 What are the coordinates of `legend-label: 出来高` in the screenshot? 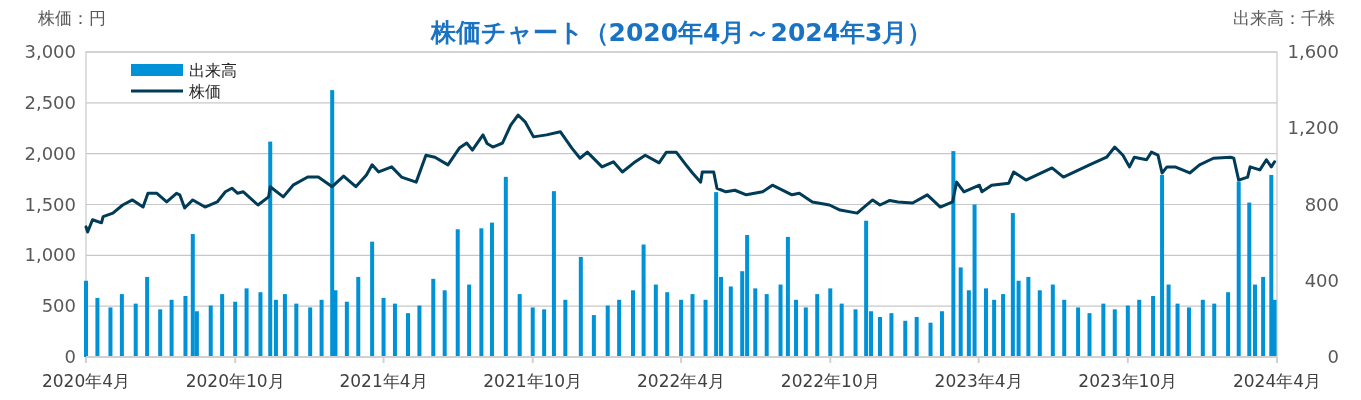 It's located at (213, 70).